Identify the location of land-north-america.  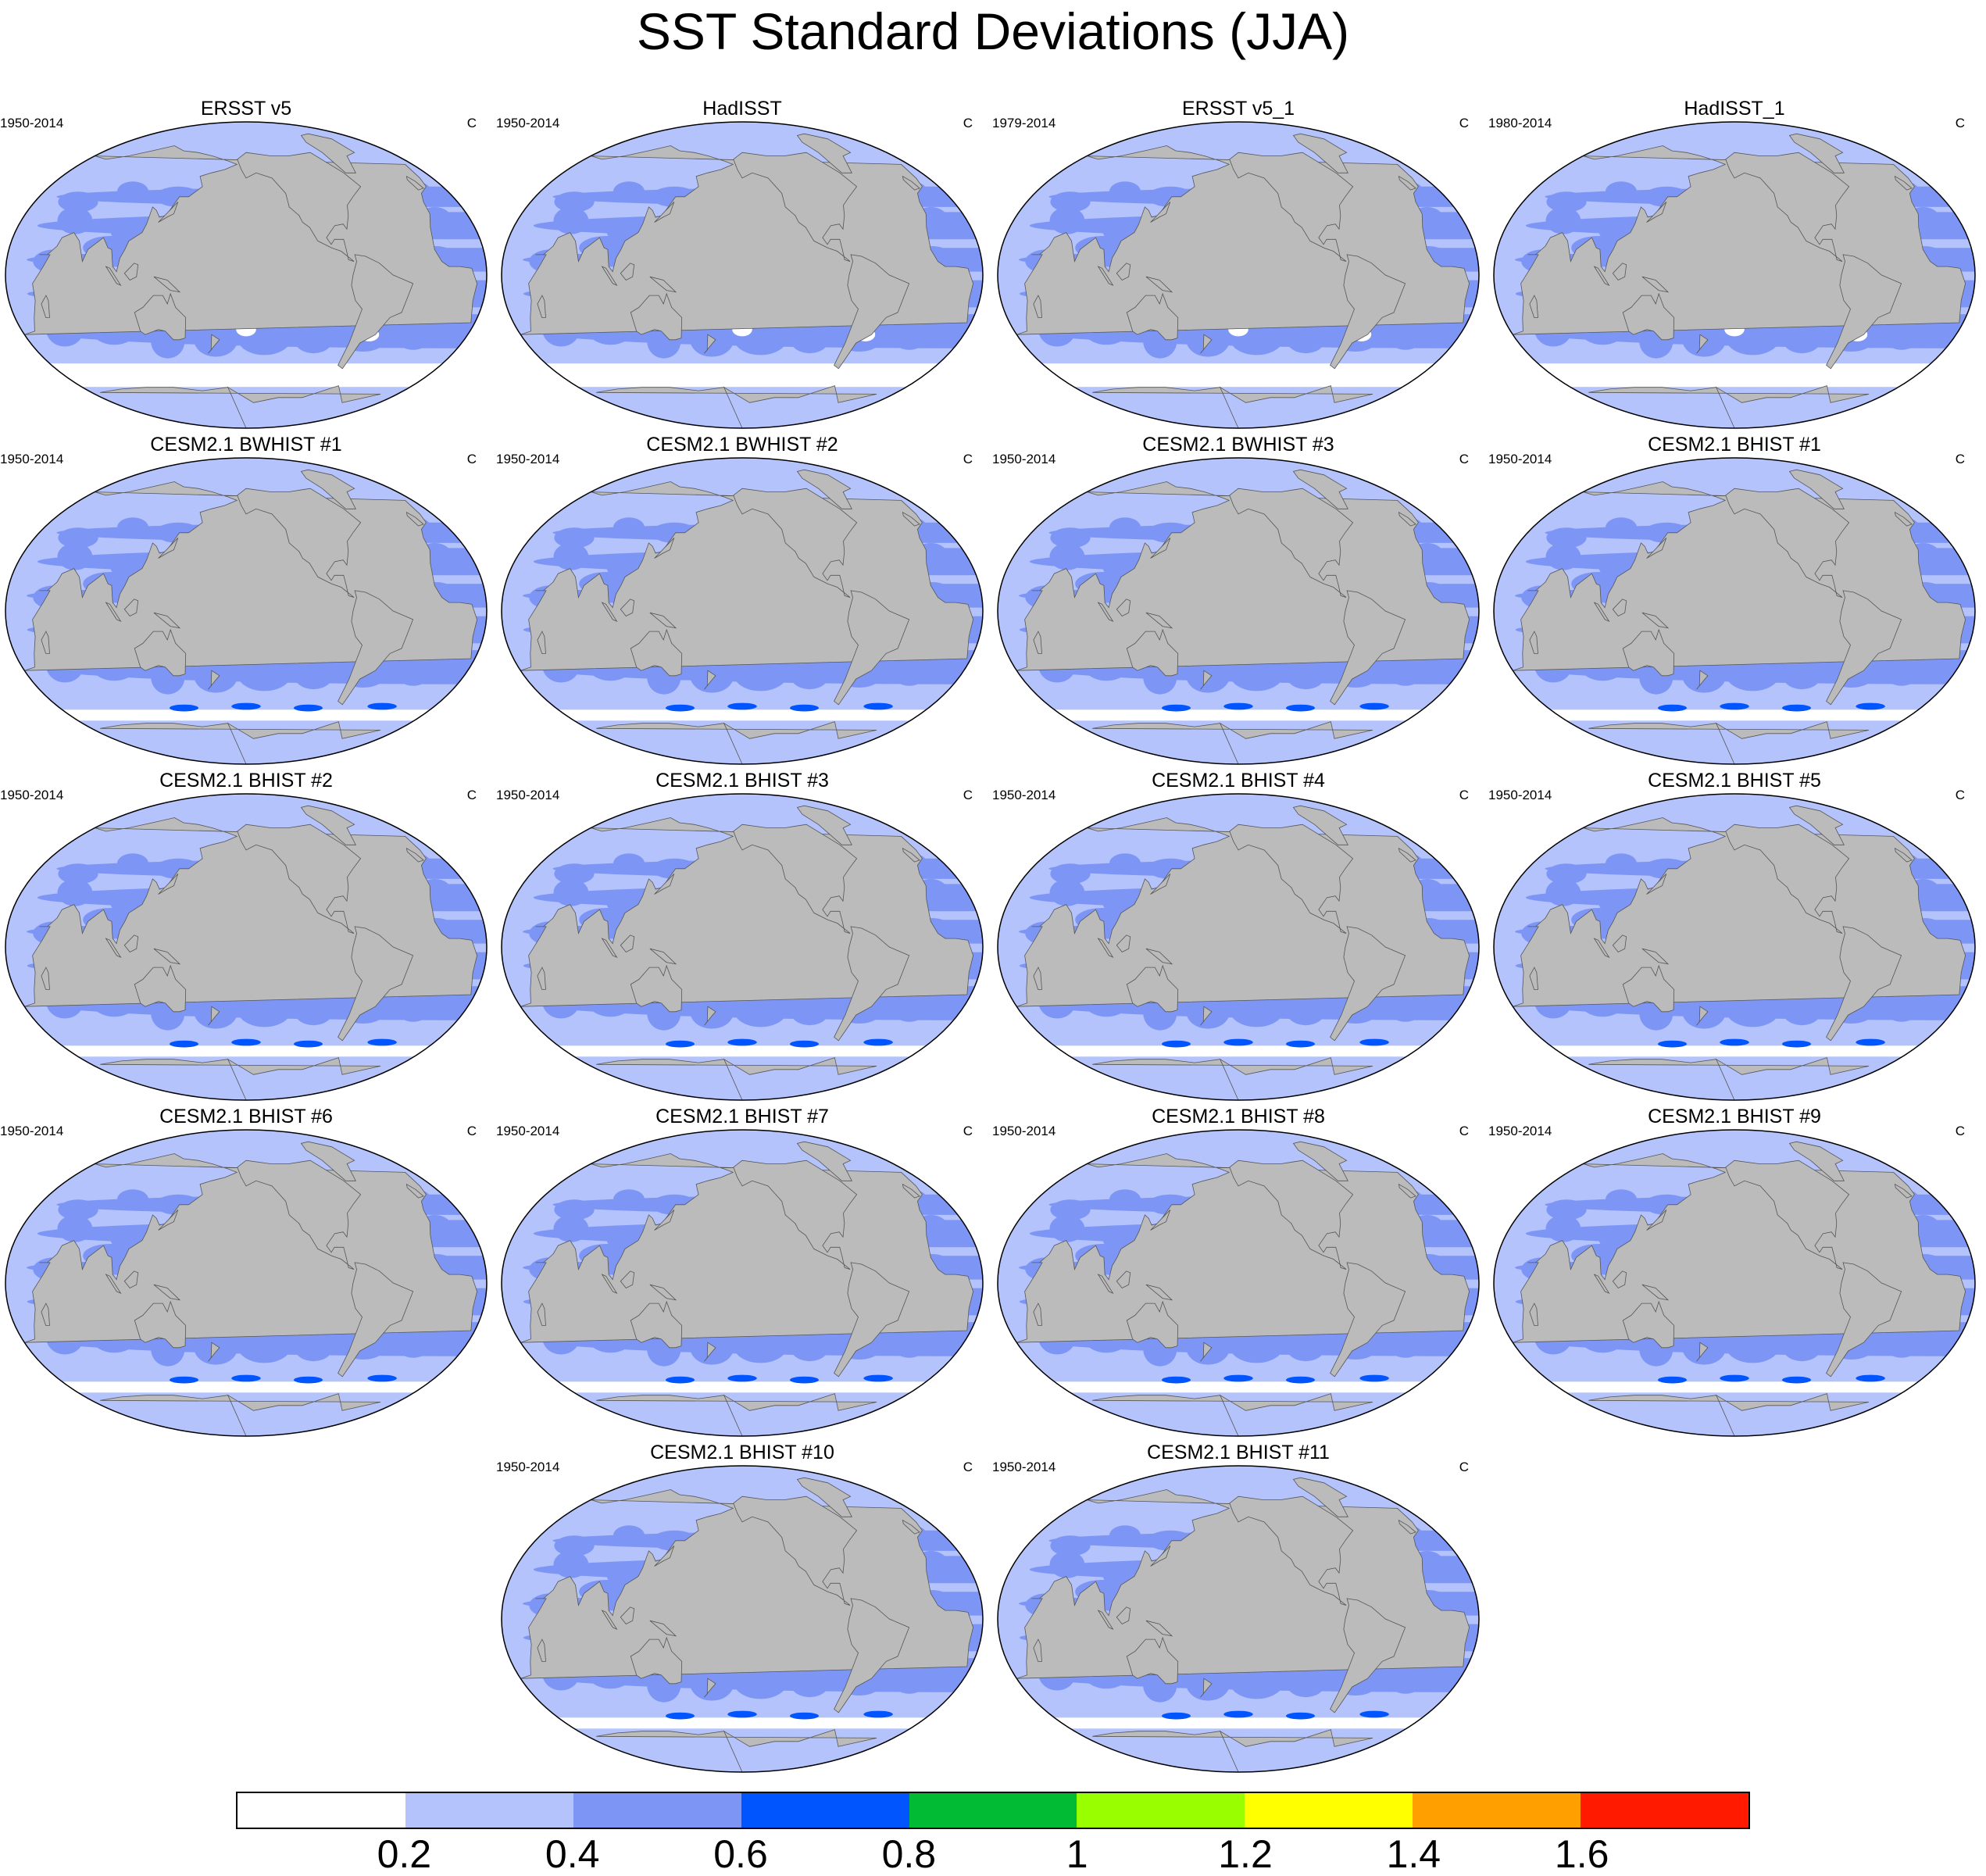
(1787, 207).